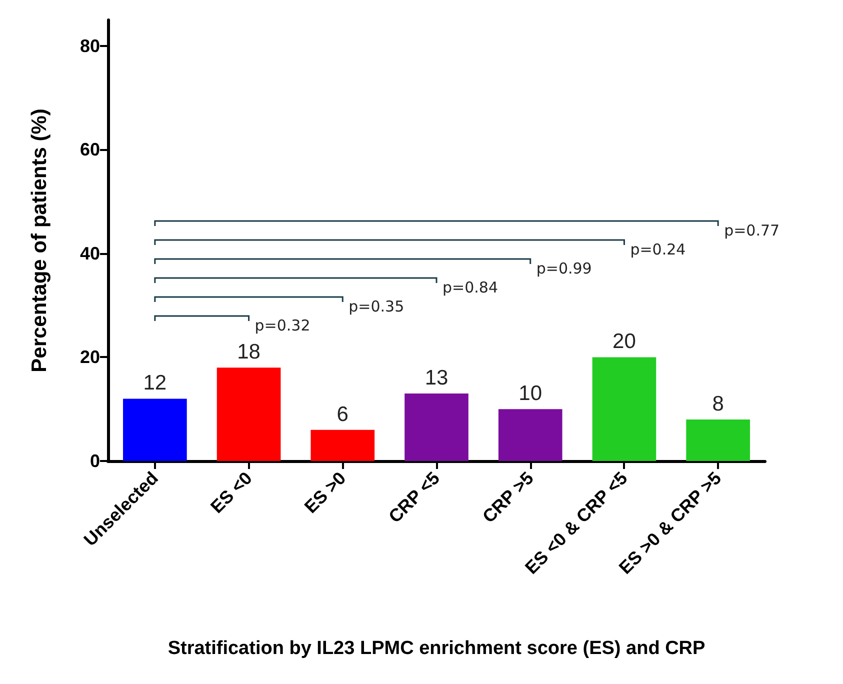 The width and height of the screenshot is (843, 684). Describe the element at coordinates (530, 394) in the screenshot. I see `data-label: 10` at that location.